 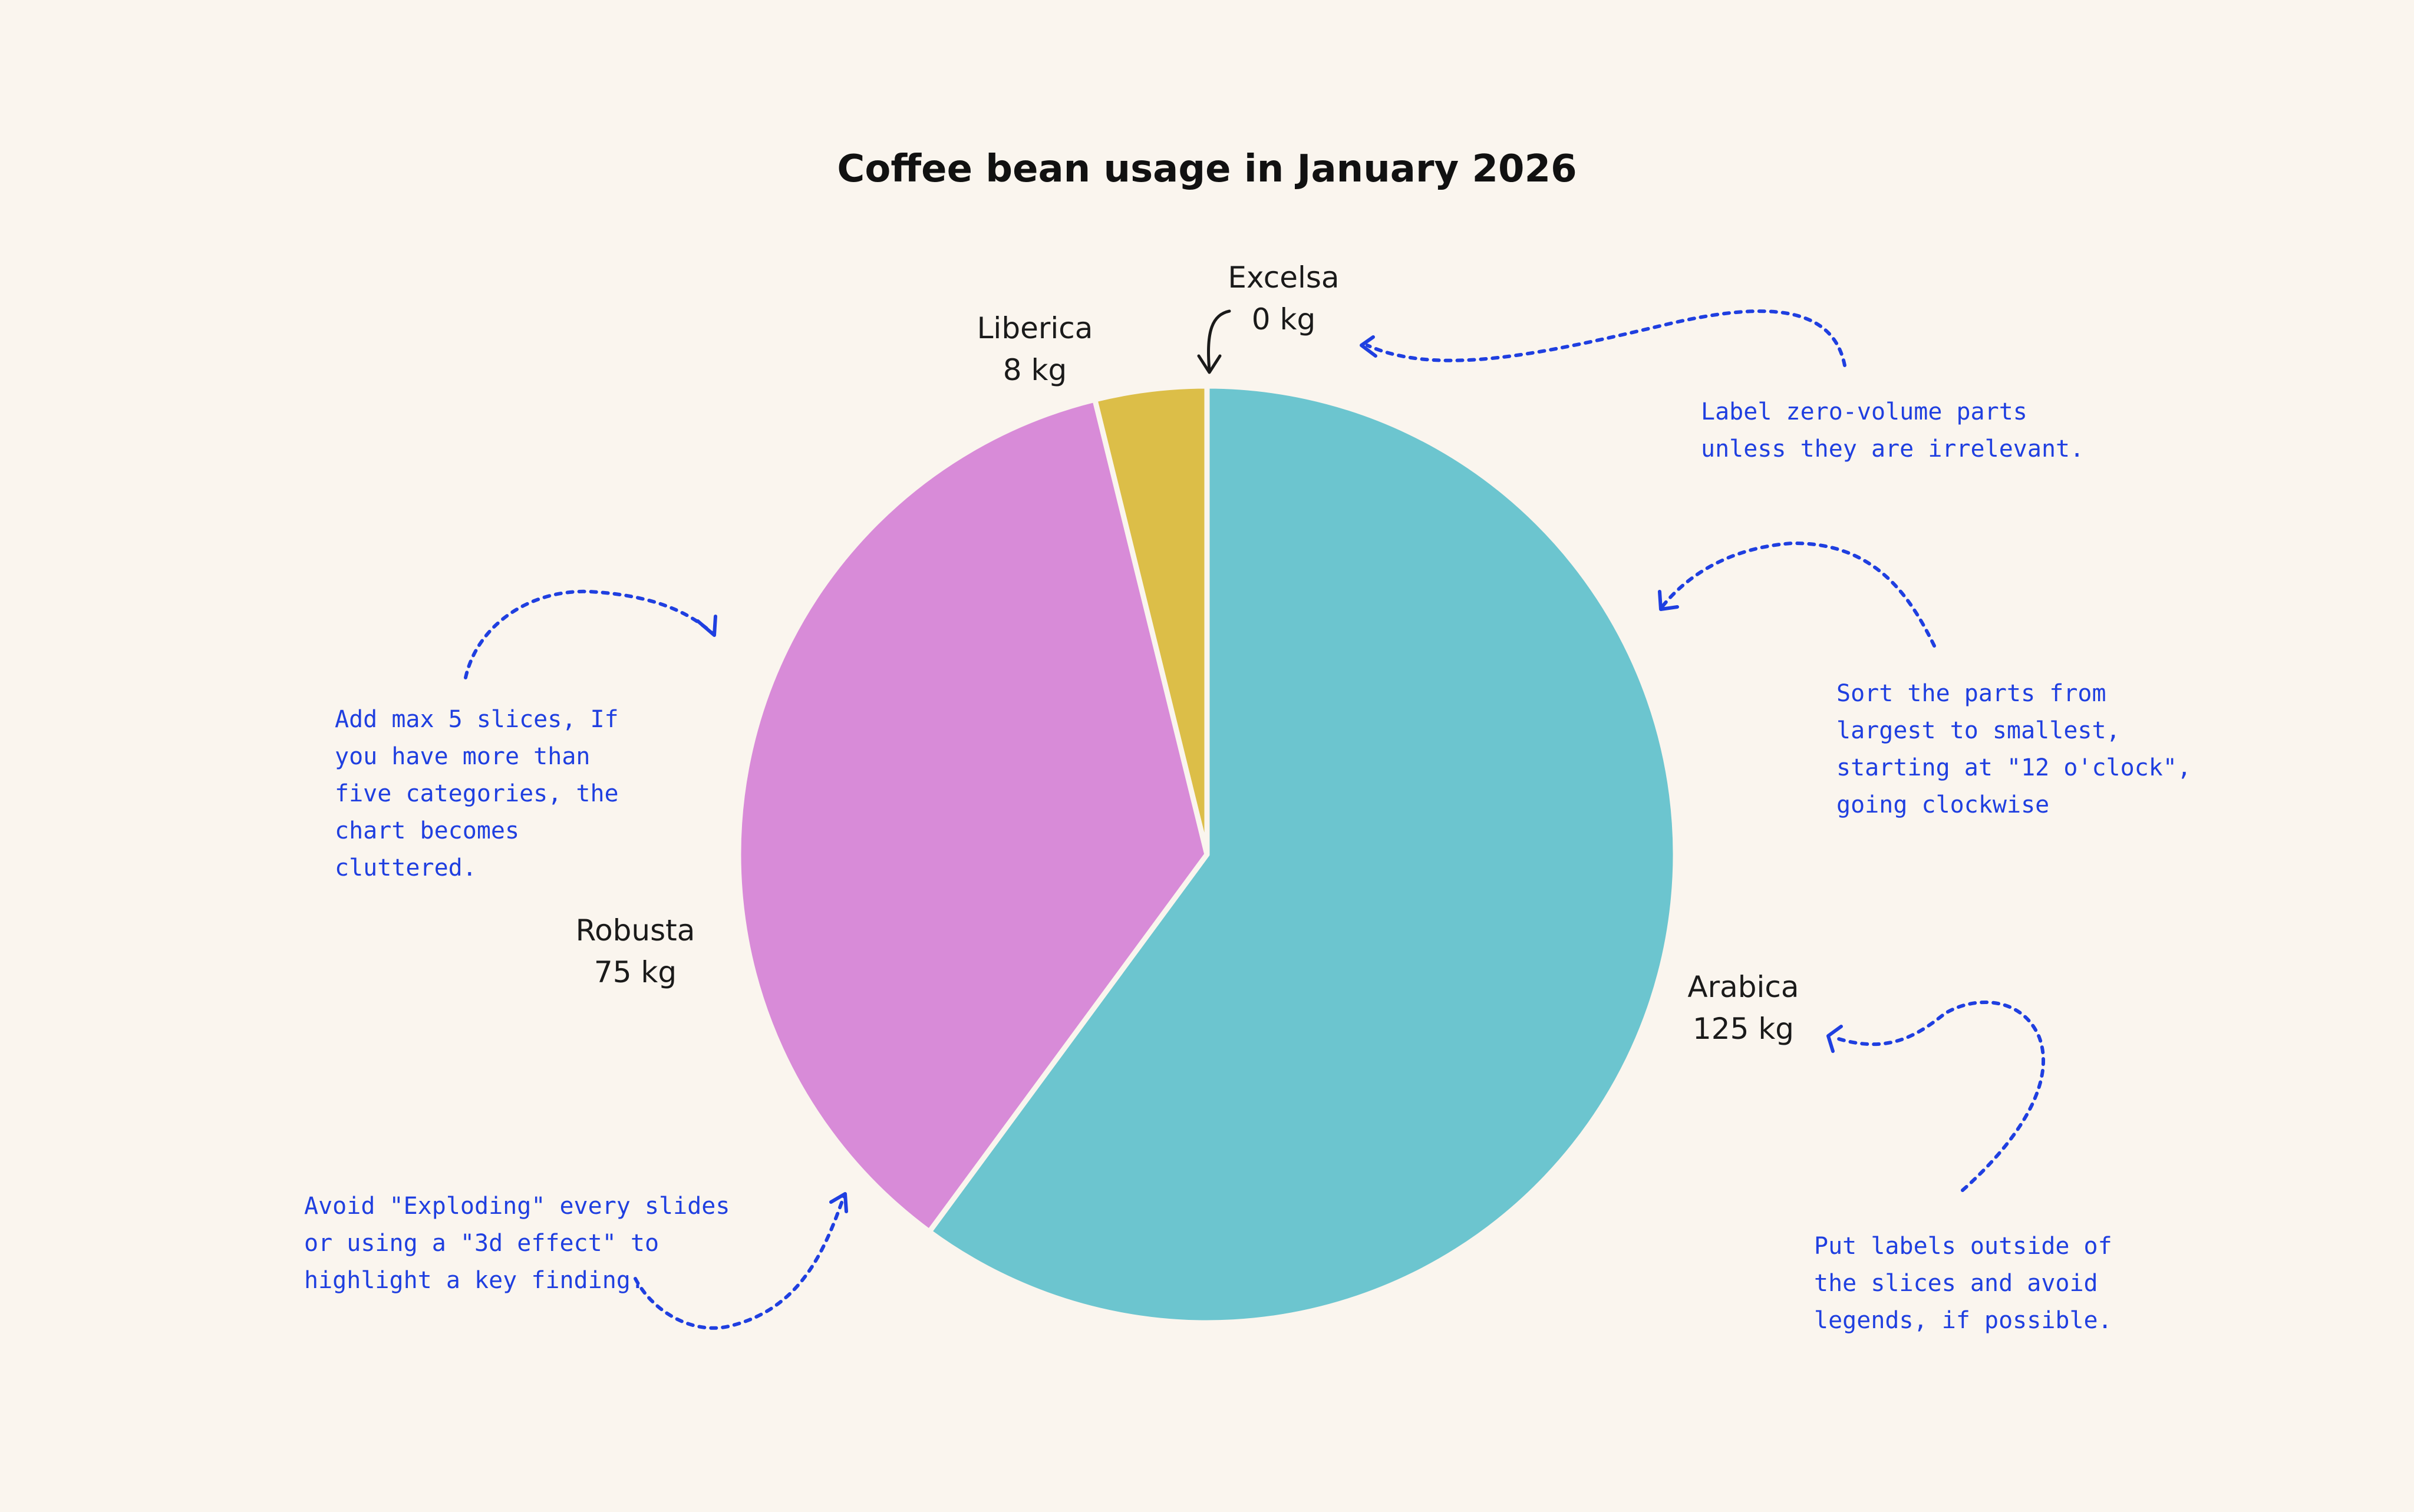 What do you see at coordinates (1978, 730) in the screenshot?
I see `annotation-sort-parts-line-2: largest to smallest,` at bounding box center [1978, 730].